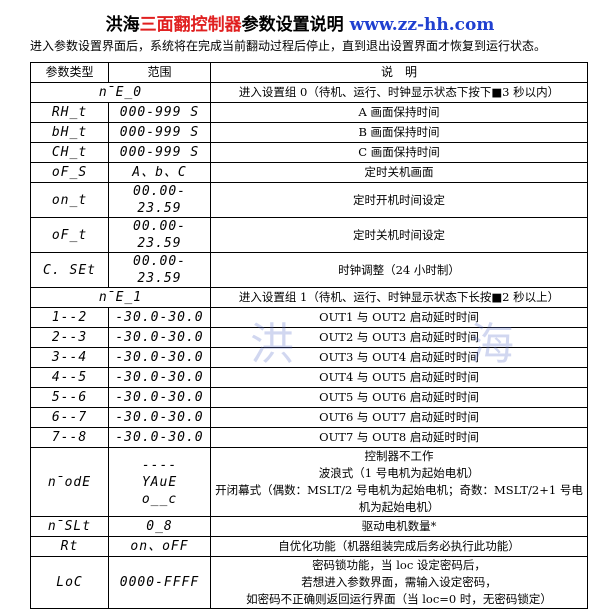 This screenshot has width=600, height=615. I want to click on param-code: 2--3, so click(69, 337).